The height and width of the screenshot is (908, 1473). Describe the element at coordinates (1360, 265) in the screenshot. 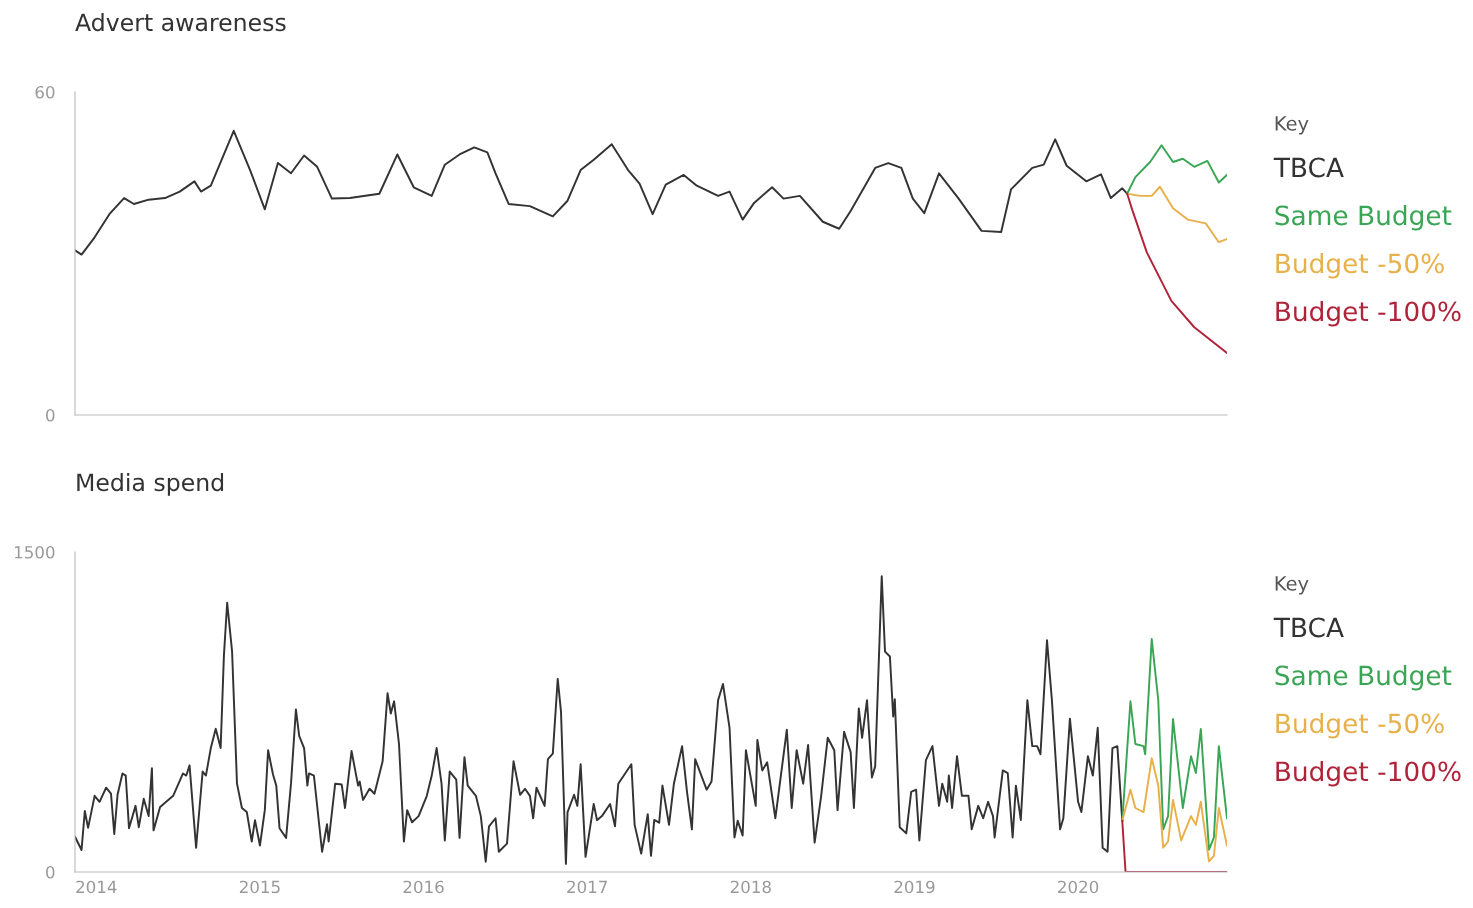

I see `series-label: Budget -50%` at that location.